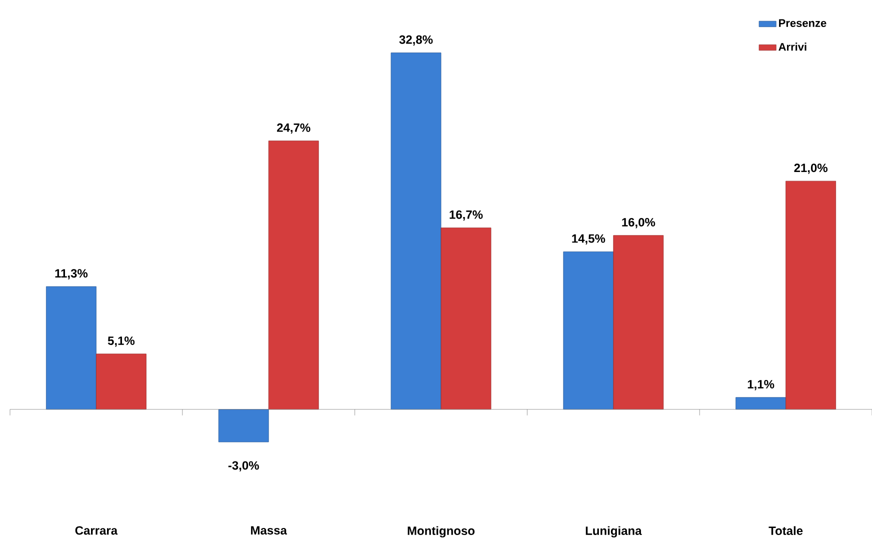 The width and height of the screenshot is (872, 554). What do you see at coordinates (293, 128) in the screenshot?
I see `data-label: 24,7%` at bounding box center [293, 128].